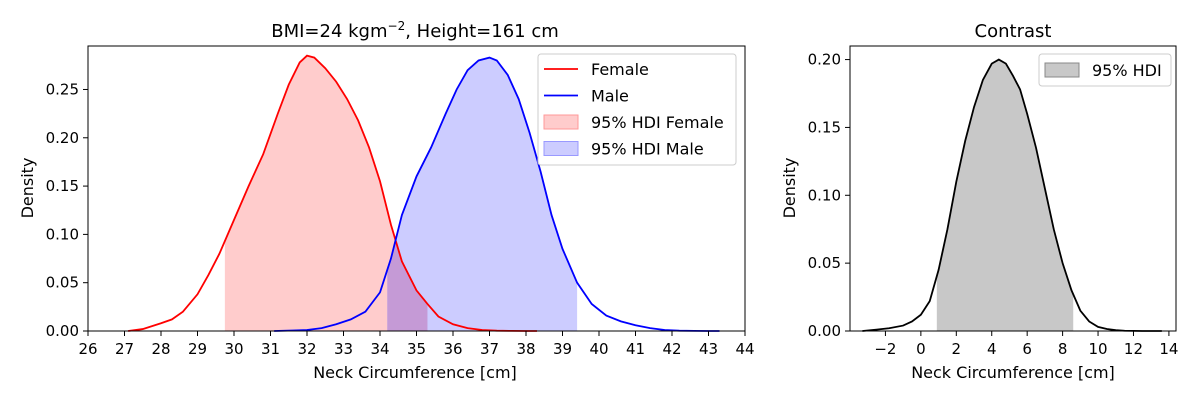  Describe the element at coordinates (957, 349) in the screenshot. I see `right-x-tick-label: 2` at that location.